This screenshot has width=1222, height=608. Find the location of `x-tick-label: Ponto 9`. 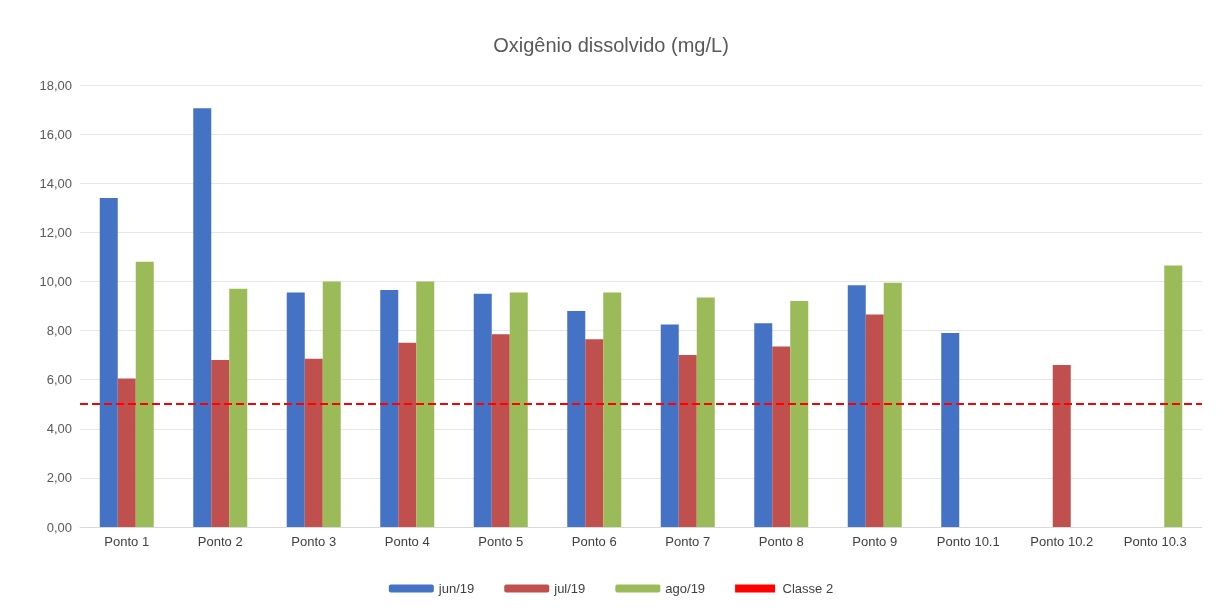

x-tick-label: Ponto 9 is located at coordinates (875, 541).